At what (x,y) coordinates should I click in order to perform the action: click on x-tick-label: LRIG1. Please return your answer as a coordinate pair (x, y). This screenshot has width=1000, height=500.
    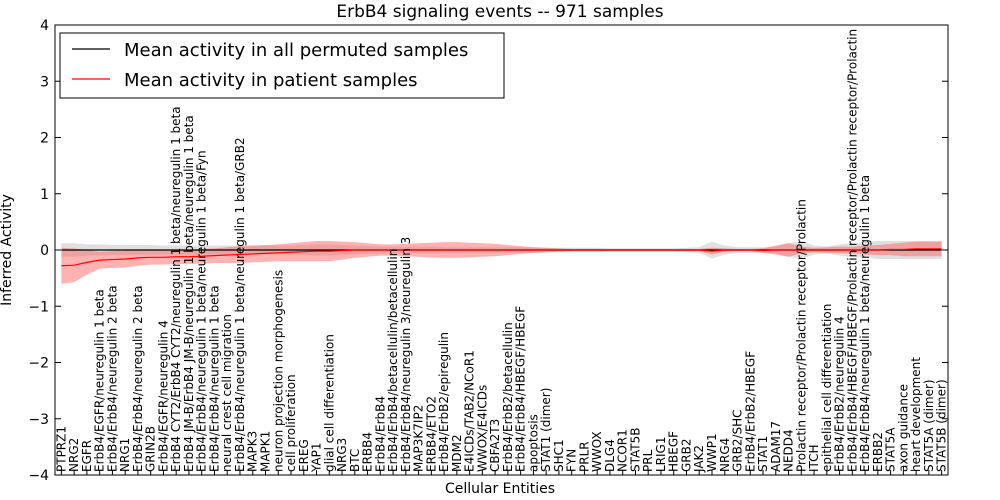
    Looking at the image, I should click on (661, 455).